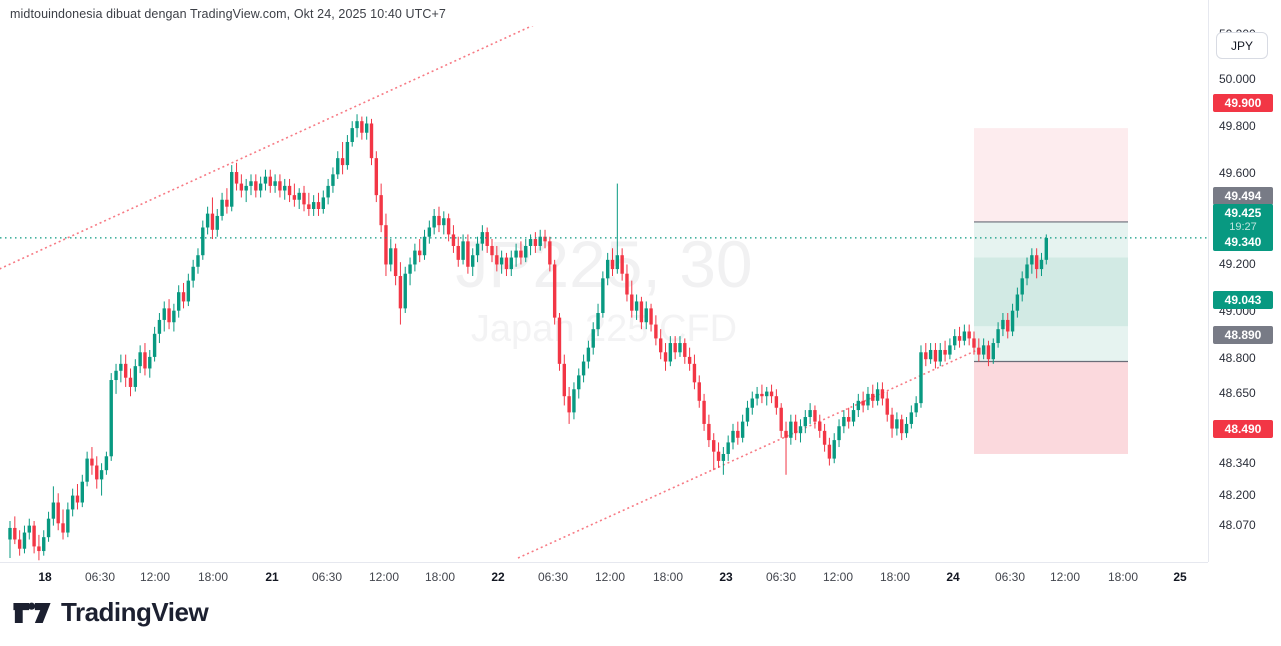 The width and height of the screenshot is (1281, 646). I want to click on profit-zone-overlap, so click(1051, 292).